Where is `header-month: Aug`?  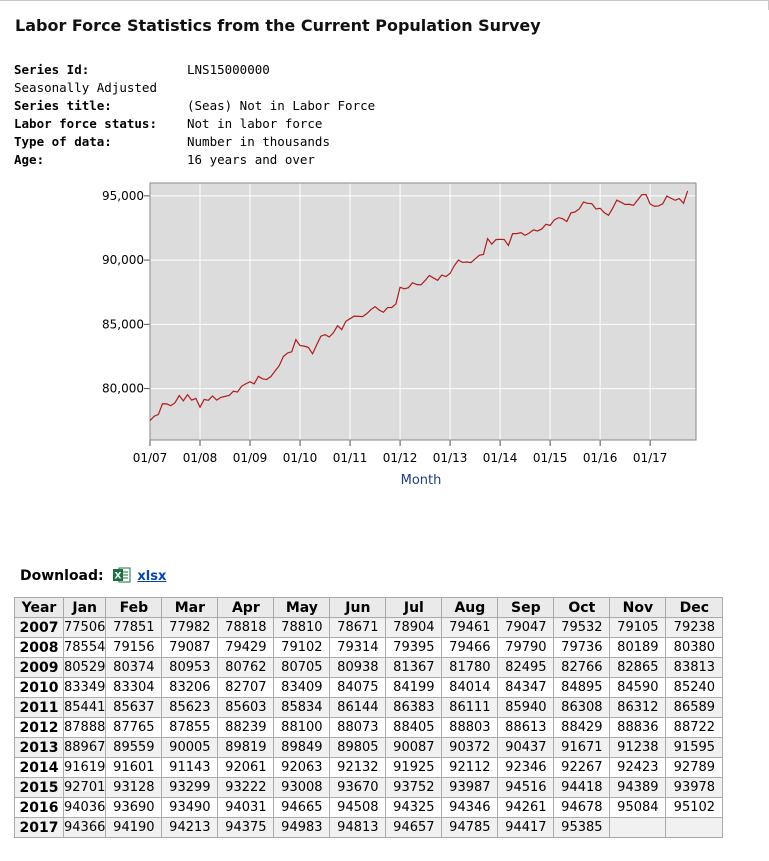
header-month: Aug is located at coordinates (470, 607).